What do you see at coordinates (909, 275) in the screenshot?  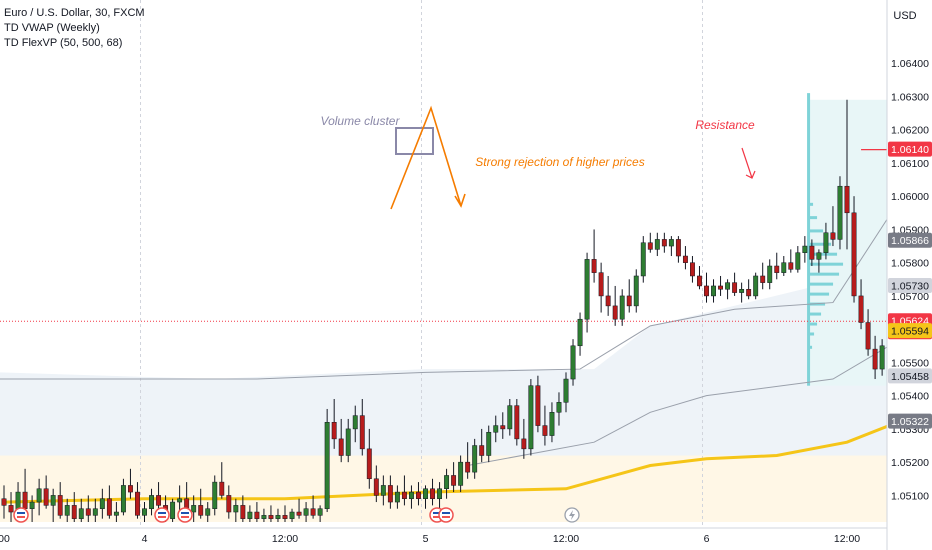 I see `price-axis` at bounding box center [909, 275].